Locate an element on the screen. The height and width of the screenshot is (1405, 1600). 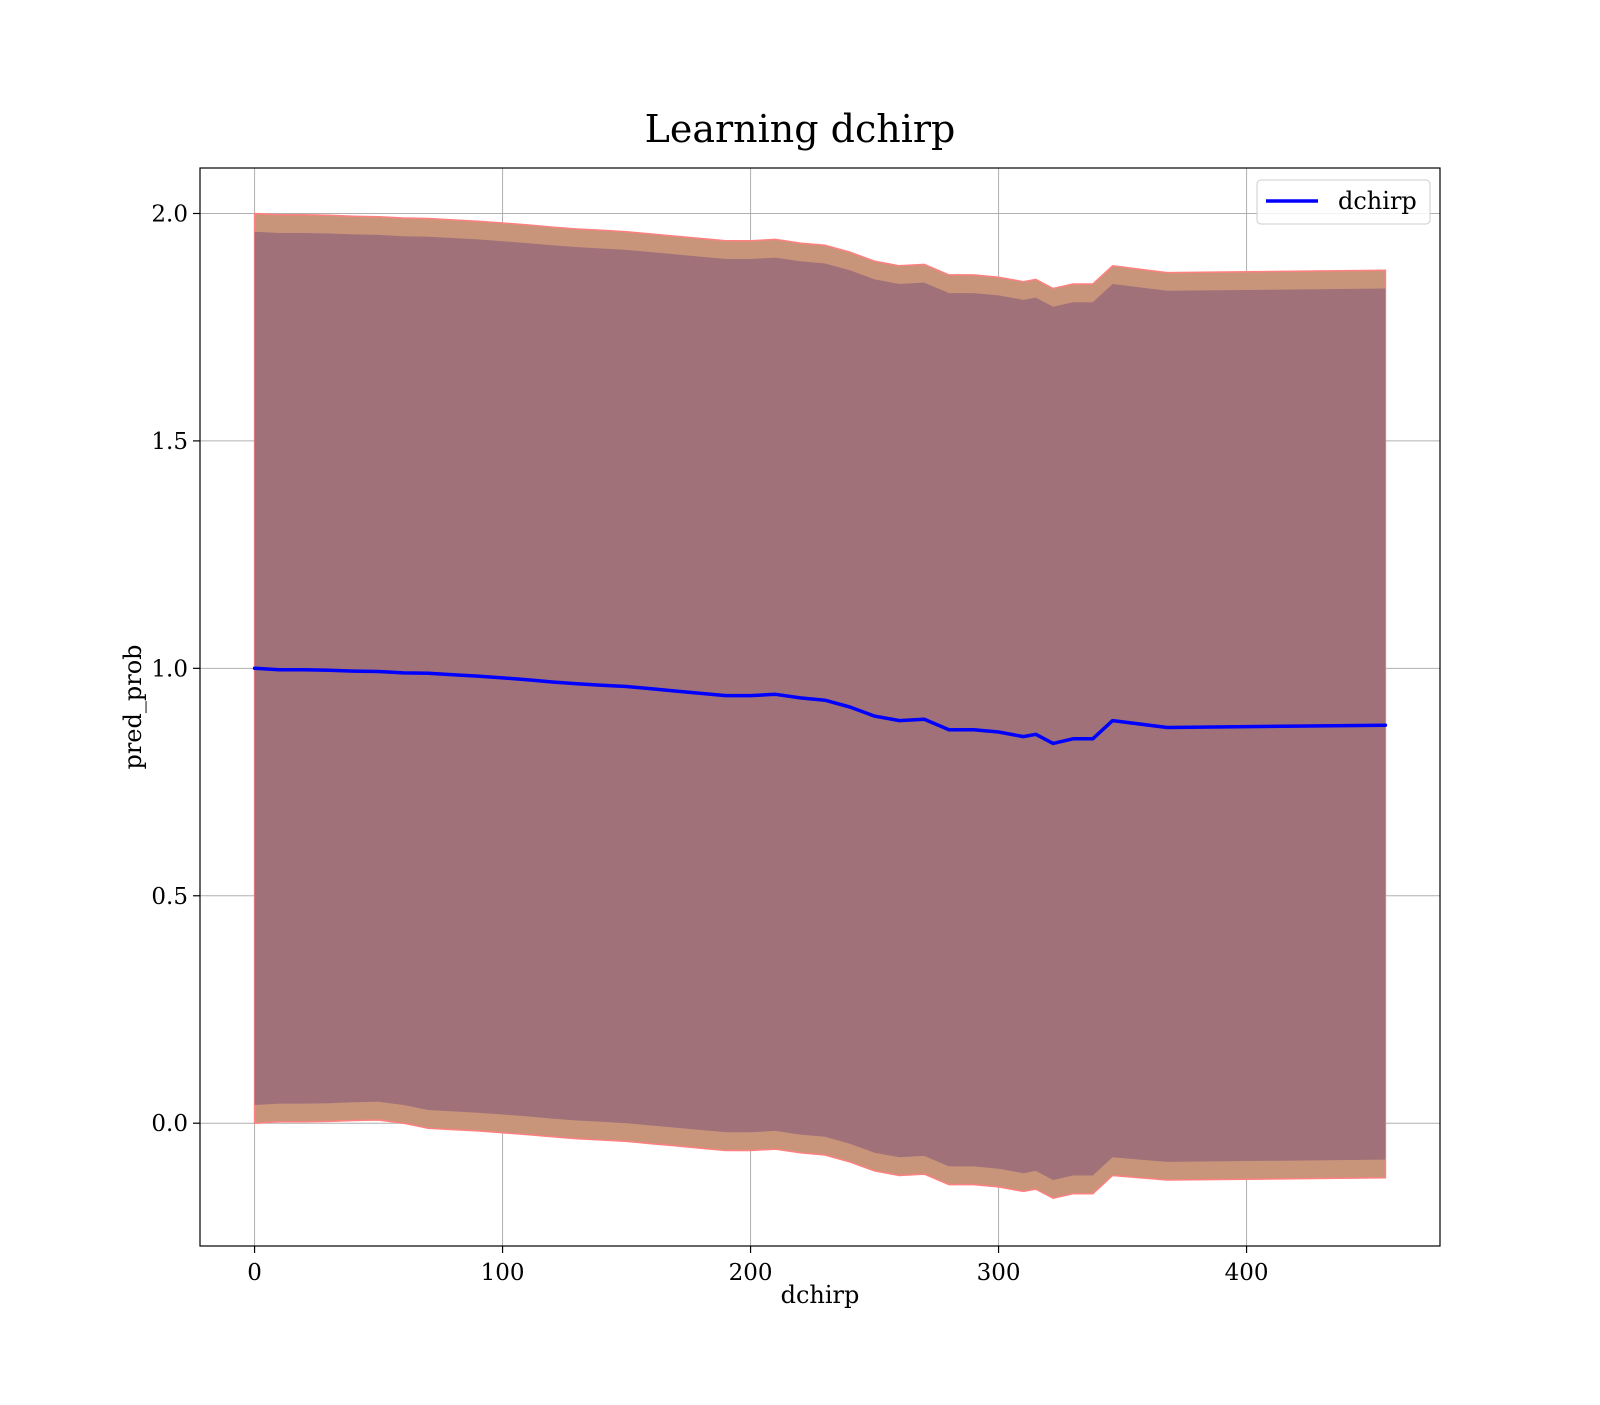
x-tick-label: 300 is located at coordinates (999, 1273).